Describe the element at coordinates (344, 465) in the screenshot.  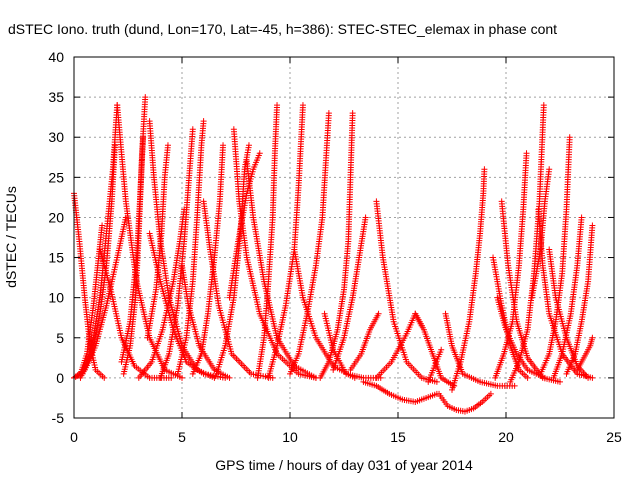
I see `x-axis-label: GPS time / hours of day 031 of year 2014` at that location.